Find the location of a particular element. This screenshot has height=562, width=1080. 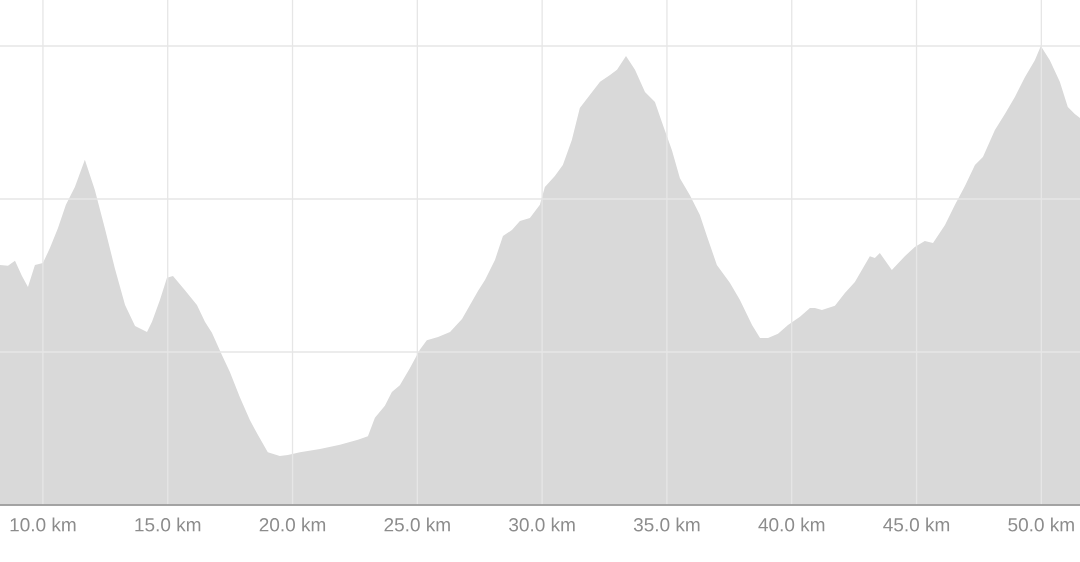

x-tick-label: 30.0 km is located at coordinates (542, 524).